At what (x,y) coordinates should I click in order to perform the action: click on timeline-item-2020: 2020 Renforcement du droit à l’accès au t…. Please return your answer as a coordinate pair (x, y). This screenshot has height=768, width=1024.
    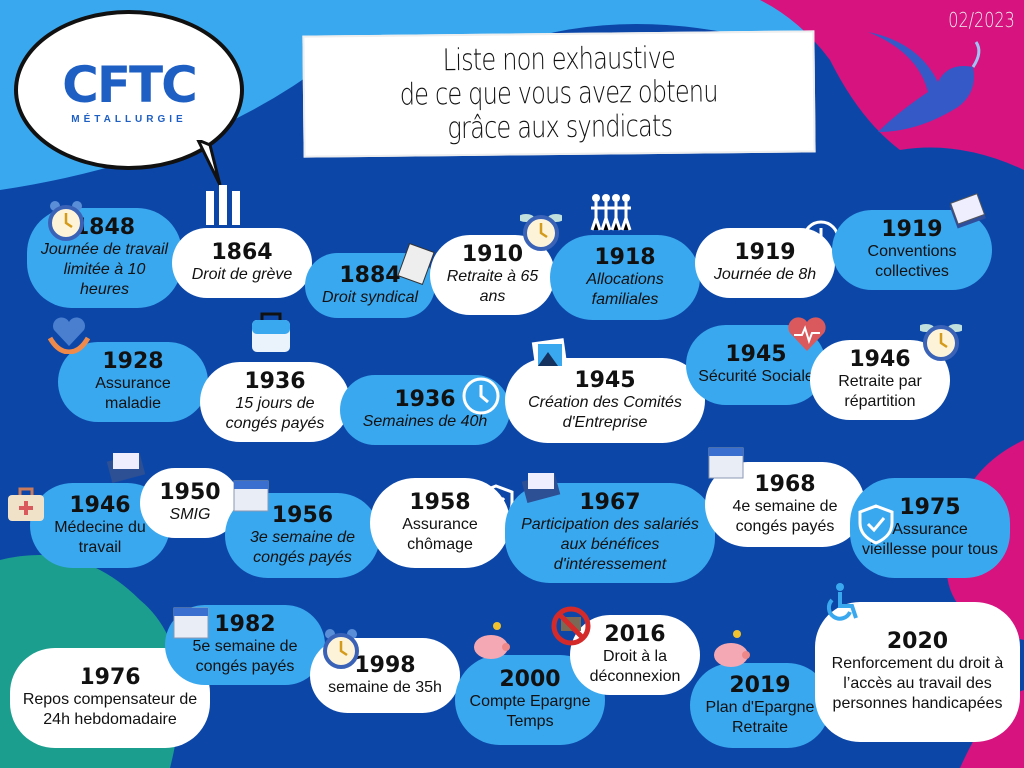
    Looking at the image, I should click on (917, 672).